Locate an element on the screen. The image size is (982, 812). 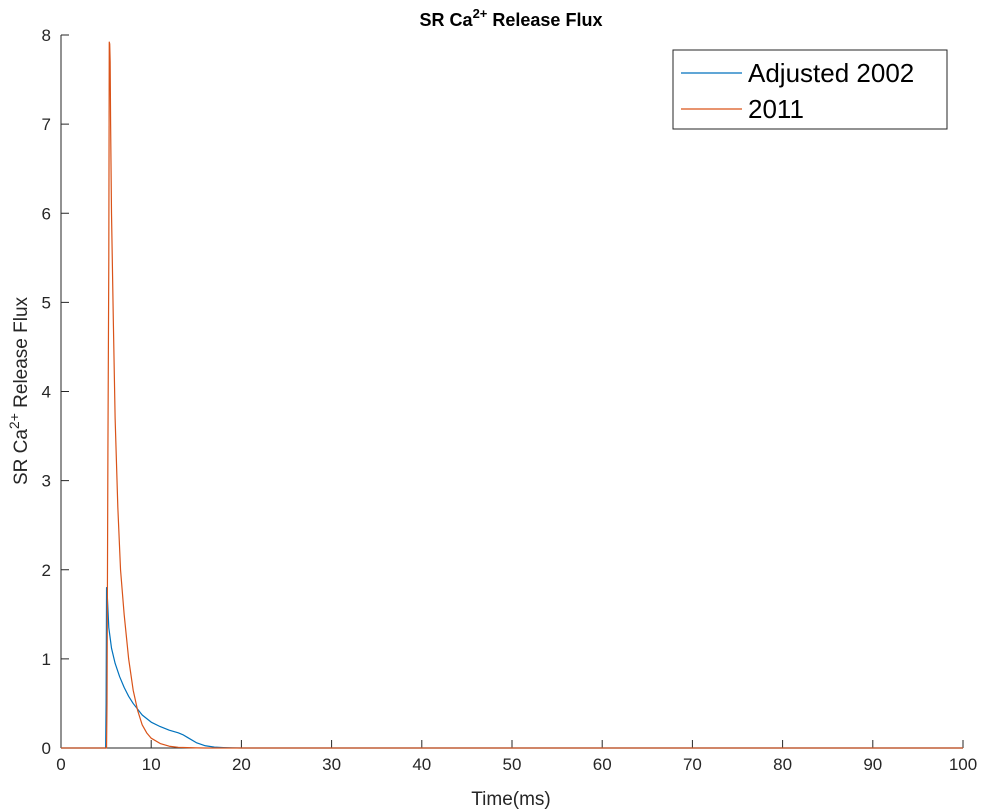
y-axis-label: SR Ca2+ Release Flux is located at coordinates (19, 390).